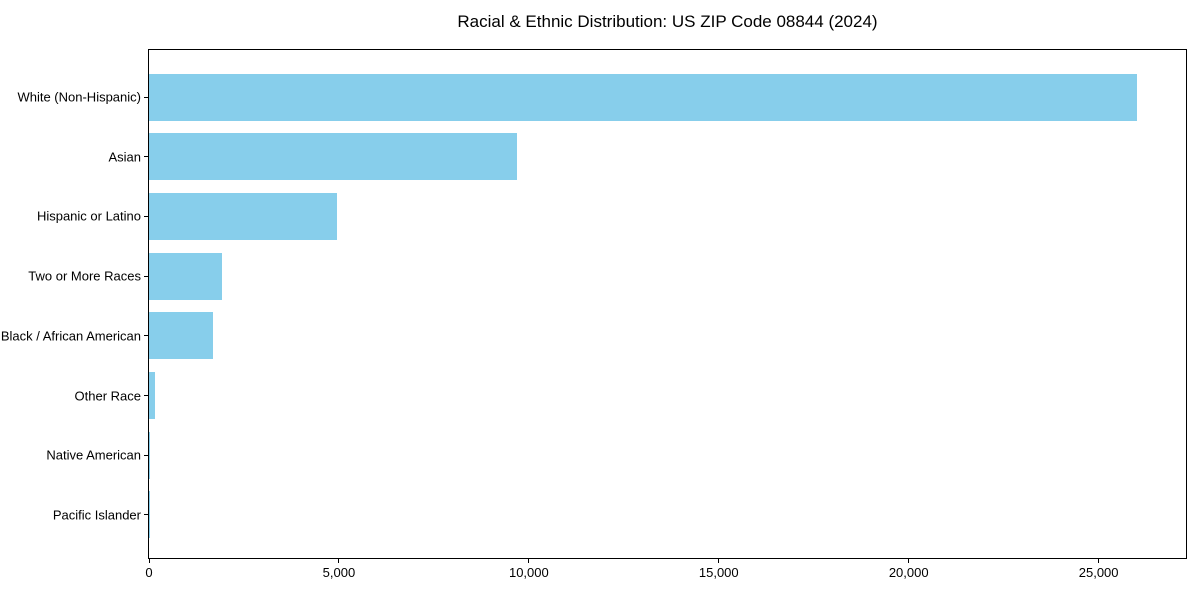 This screenshot has width=1200, height=600. What do you see at coordinates (84, 276) in the screenshot?
I see `y-axis-label: Two or More Races` at bounding box center [84, 276].